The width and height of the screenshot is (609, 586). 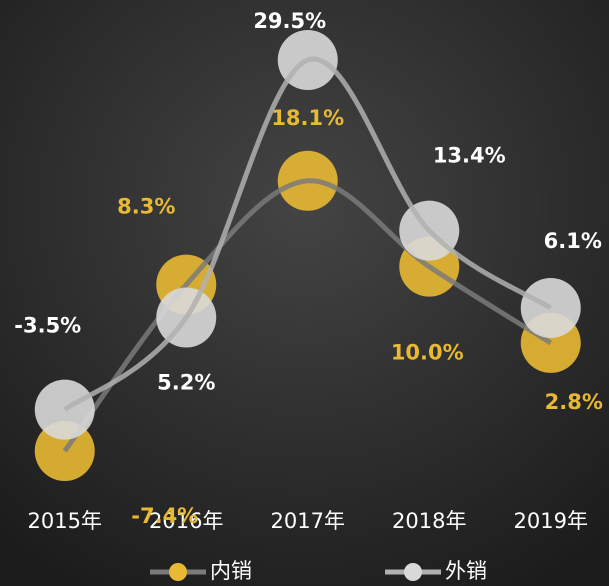 What do you see at coordinates (164, 516) in the screenshot?
I see `data-label: -7.4%` at bounding box center [164, 516].